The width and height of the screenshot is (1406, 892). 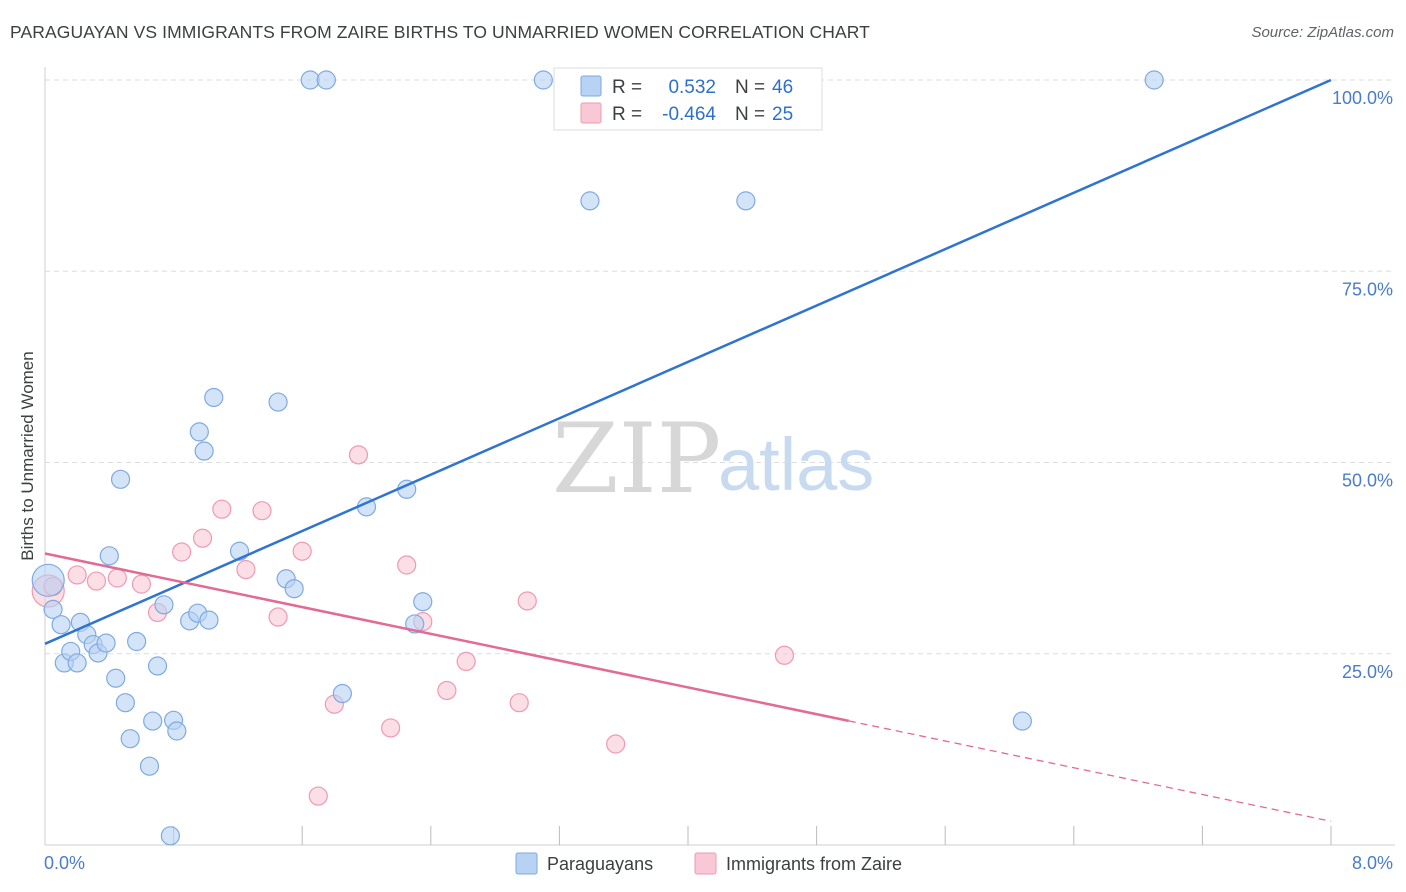 I want to click on y-tick-label-25: 25.0%, so click(x=1367, y=672).